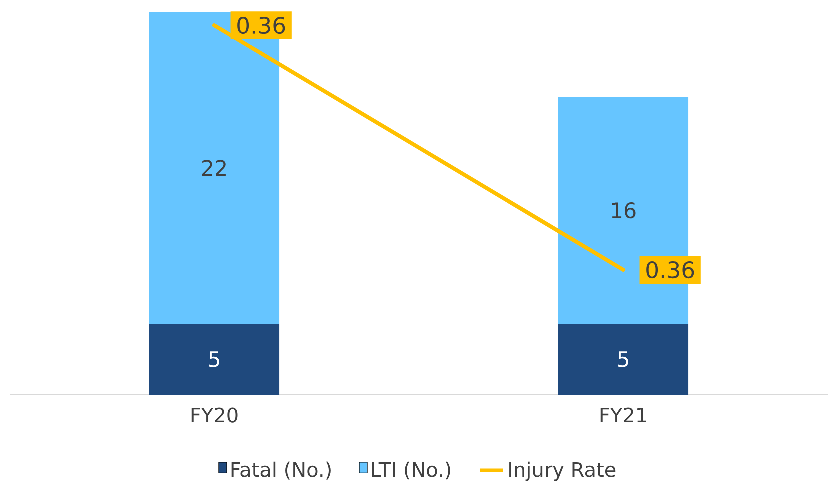  Describe the element at coordinates (411, 471) in the screenshot. I see `legend-label: LTI (No.)` at that location.